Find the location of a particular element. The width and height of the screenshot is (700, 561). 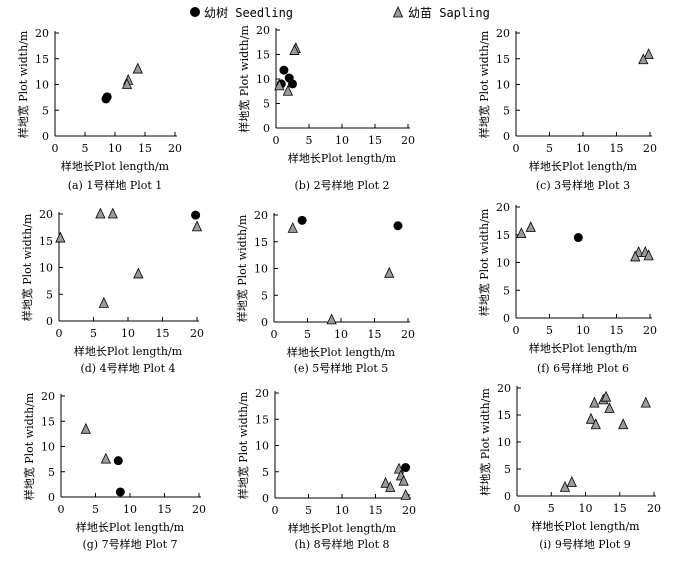

legend-sapling-marker is located at coordinates (398, 12).